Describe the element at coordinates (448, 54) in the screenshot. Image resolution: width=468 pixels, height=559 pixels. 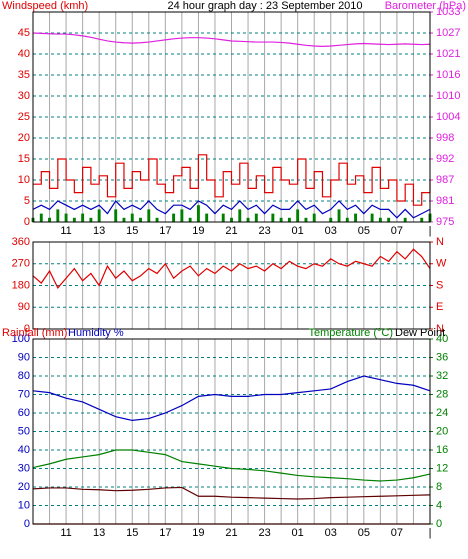
I see `y2-tick-label: 1021` at that location.